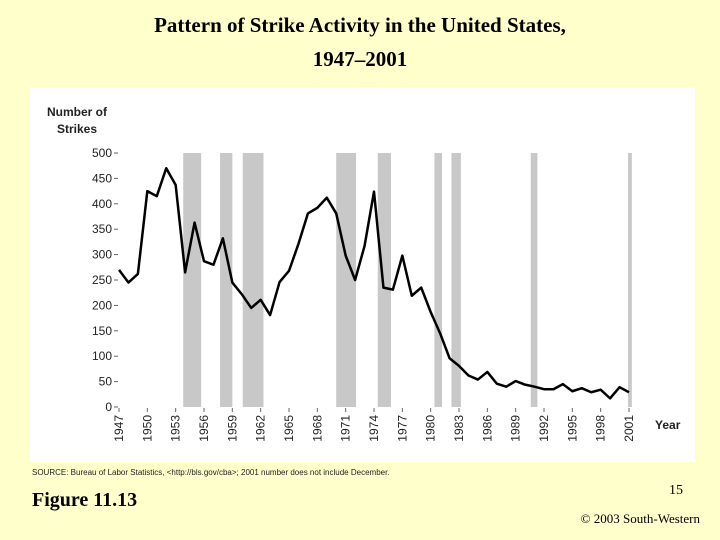  I want to click on chart-title: 1947–2001, so click(360, 59).